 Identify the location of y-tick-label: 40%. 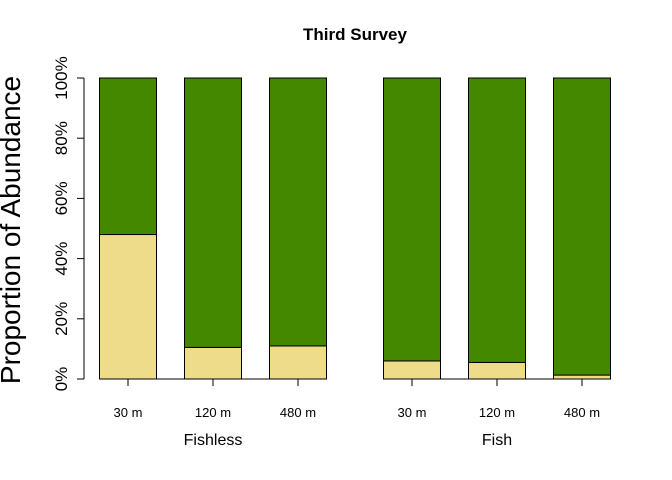
(61, 259).